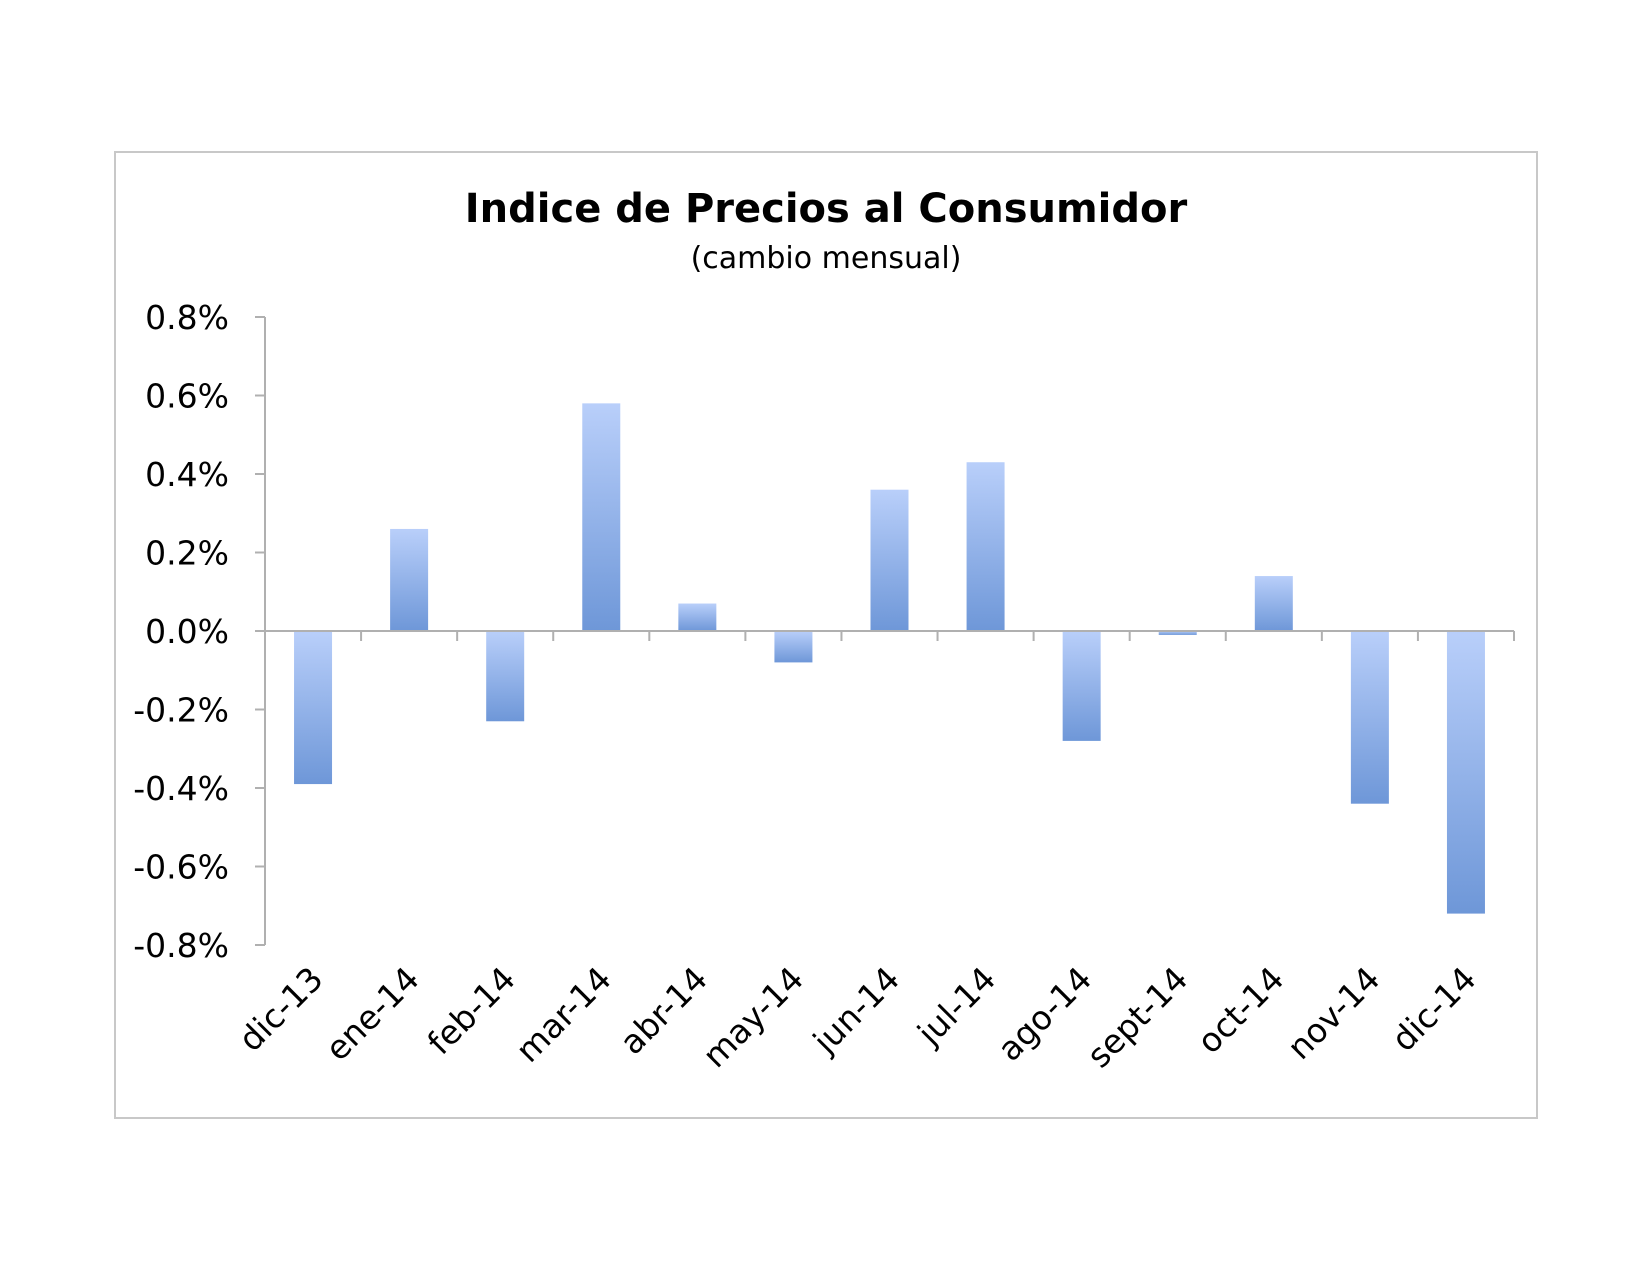 The height and width of the screenshot is (1275, 1650). What do you see at coordinates (187, 396) in the screenshot?
I see `y-tick-label: 0.6%` at bounding box center [187, 396].